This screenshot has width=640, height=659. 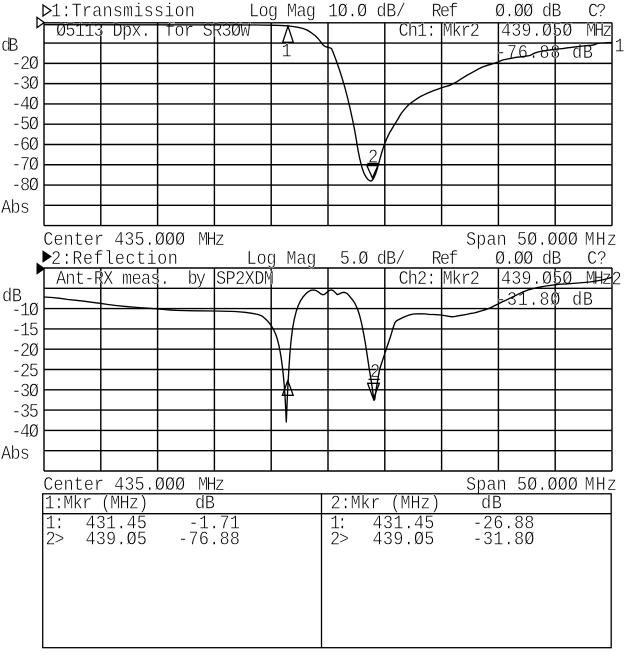 I want to click on svg-text: -35, so click(x=25, y=412).